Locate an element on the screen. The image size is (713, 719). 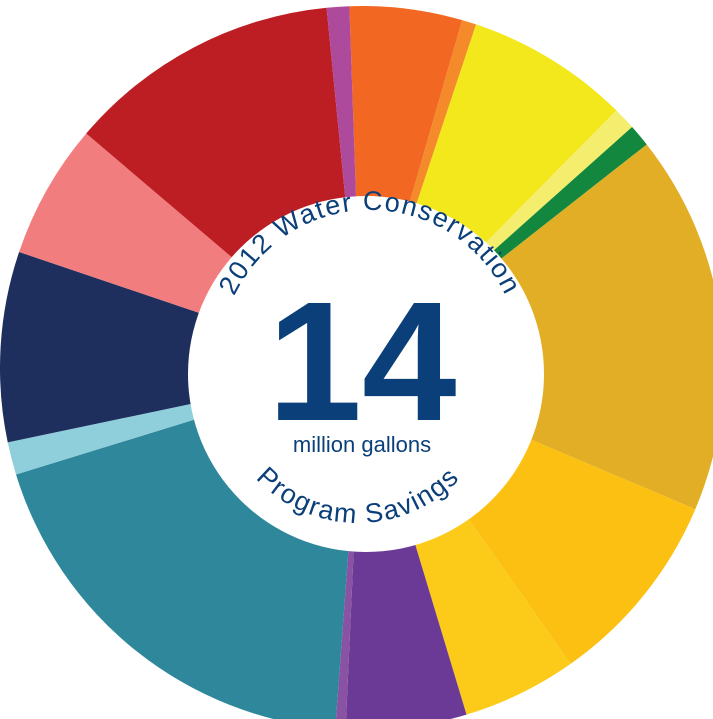
center-value: 14 is located at coordinates (361, 362).